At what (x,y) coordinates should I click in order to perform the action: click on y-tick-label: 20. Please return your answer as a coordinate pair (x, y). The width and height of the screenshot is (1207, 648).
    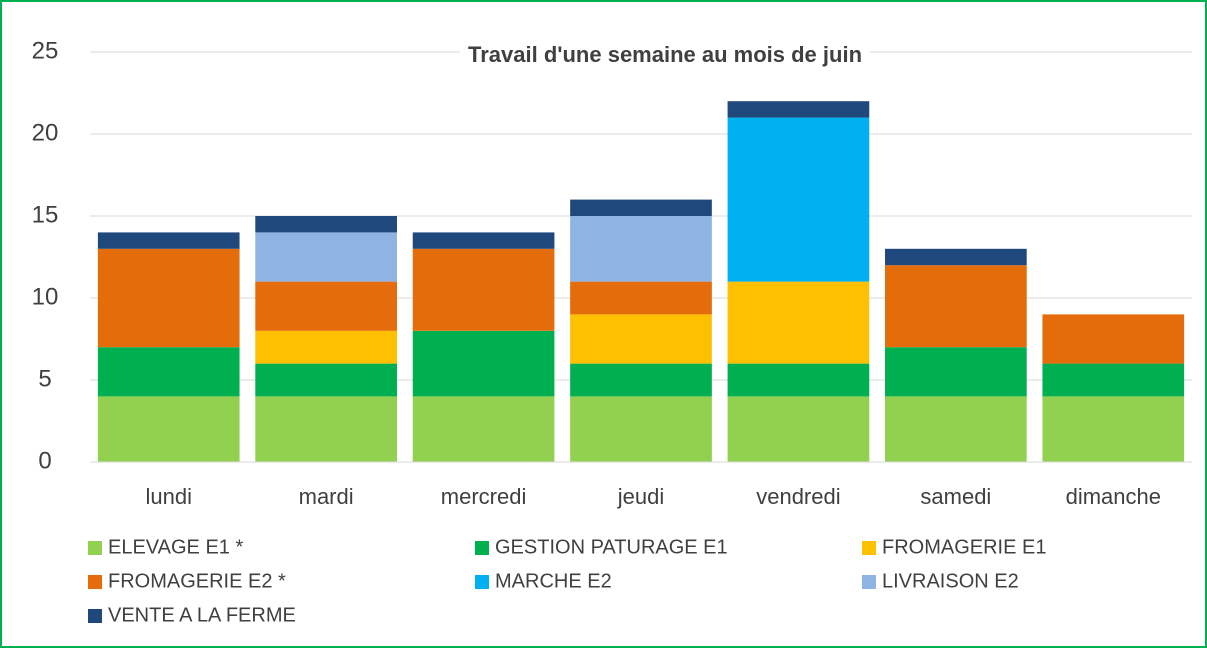
    Looking at the image, I should click on (45, 132).